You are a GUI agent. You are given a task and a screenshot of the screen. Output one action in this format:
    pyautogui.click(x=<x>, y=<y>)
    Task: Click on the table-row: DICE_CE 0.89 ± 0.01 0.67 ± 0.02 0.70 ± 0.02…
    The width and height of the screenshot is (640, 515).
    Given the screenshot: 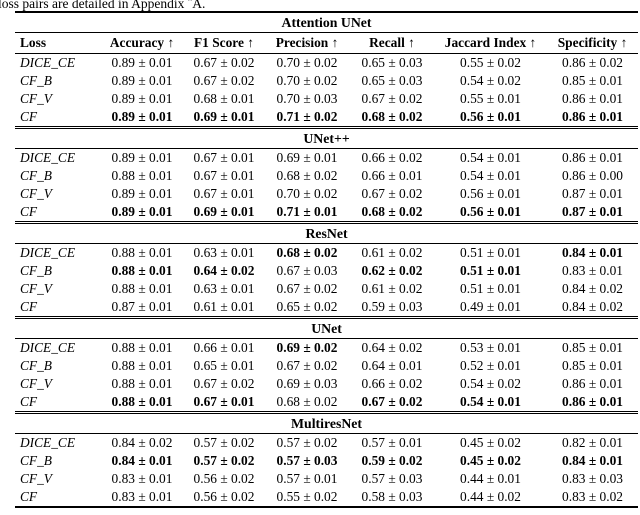 What is the action you would take?
    pyautogui.click(x=326, y=63)
    